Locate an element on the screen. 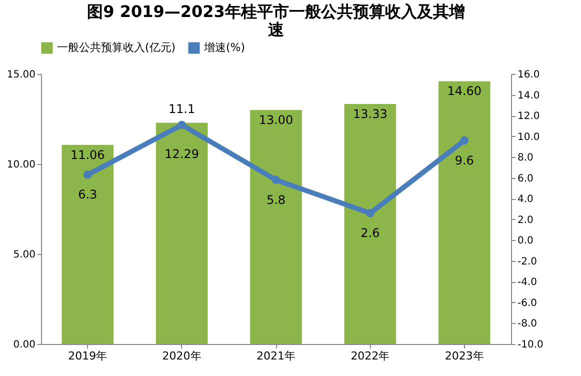 Image resolution: width=581 pixels, height=376 pixels. legend-label: 一般公共预算收入(亿元) is located at coordinates (116, 47).